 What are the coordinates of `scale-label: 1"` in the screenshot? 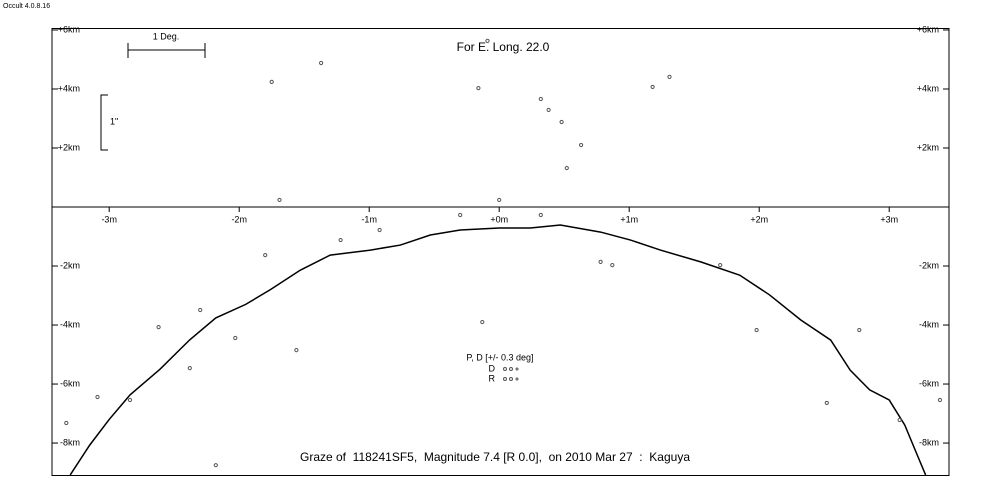 It's located at (114, 121).